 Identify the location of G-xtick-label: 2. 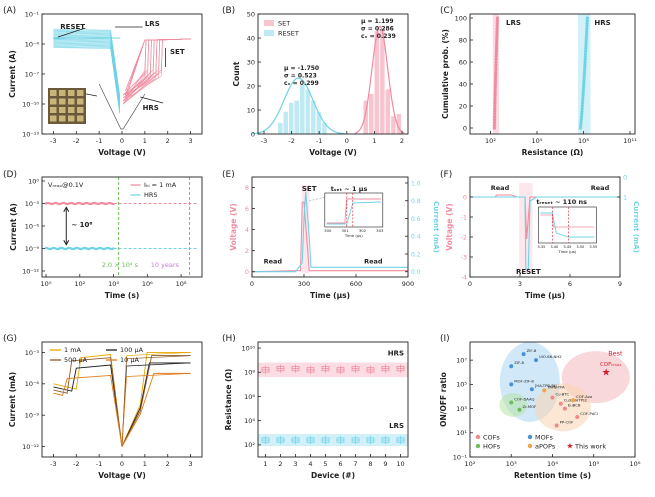
(168, 464).